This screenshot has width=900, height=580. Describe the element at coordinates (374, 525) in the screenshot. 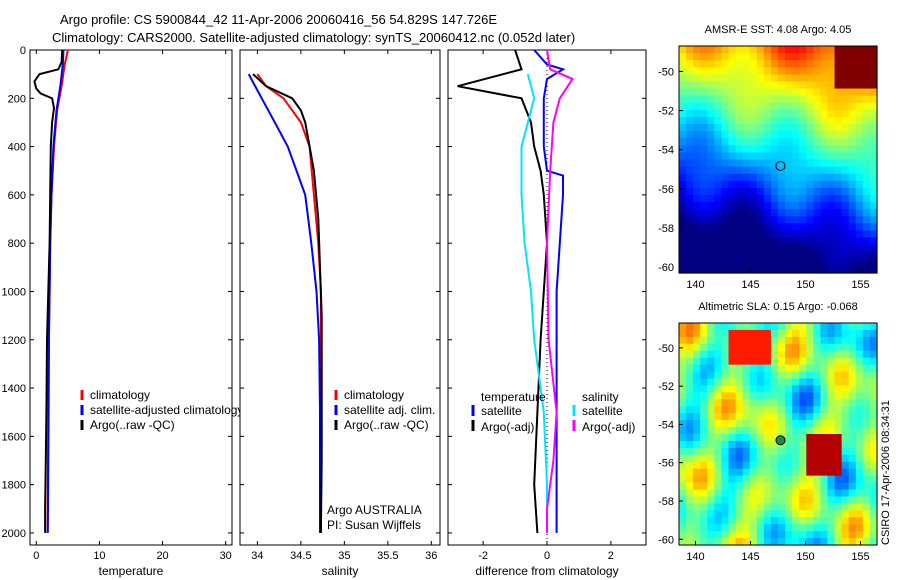

I see `annotation-text: PI: Susan Wijffels` at that location.